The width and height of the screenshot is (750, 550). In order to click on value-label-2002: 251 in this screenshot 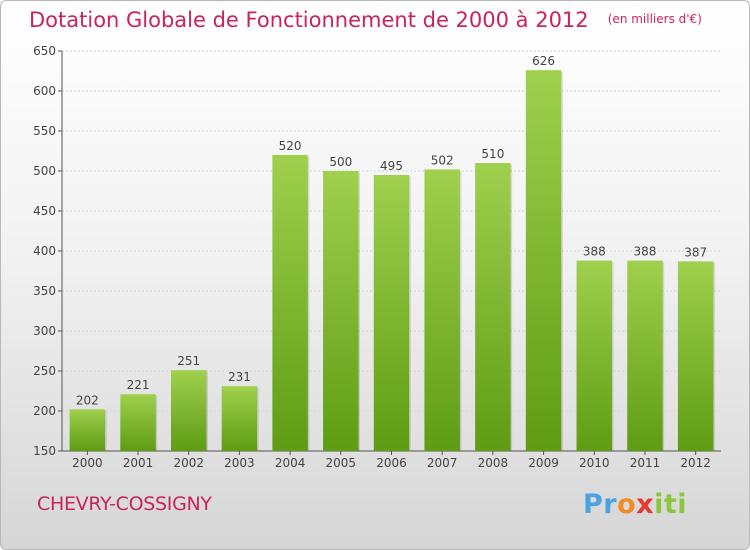, I will do `click(188, 361)`.